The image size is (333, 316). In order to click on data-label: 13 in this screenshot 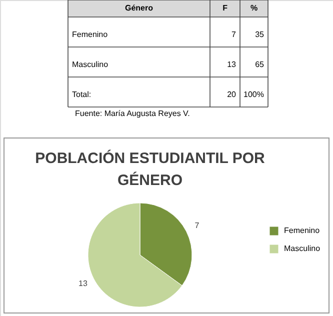, I will do `click(83, 283)`.